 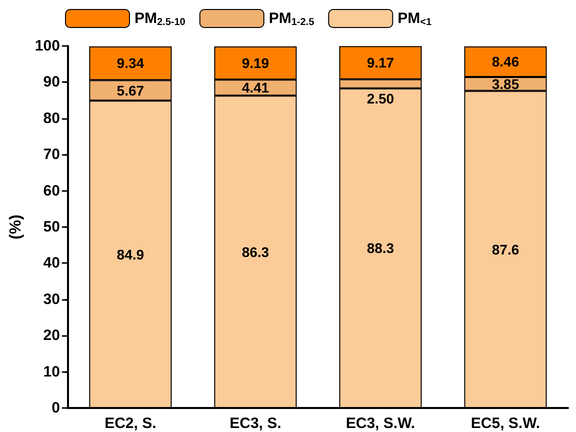 What do you see at coordinates (256, 423) in the screenshot?
I see `x-tick-label: EC3, S.` at bounding box center [256, 423].